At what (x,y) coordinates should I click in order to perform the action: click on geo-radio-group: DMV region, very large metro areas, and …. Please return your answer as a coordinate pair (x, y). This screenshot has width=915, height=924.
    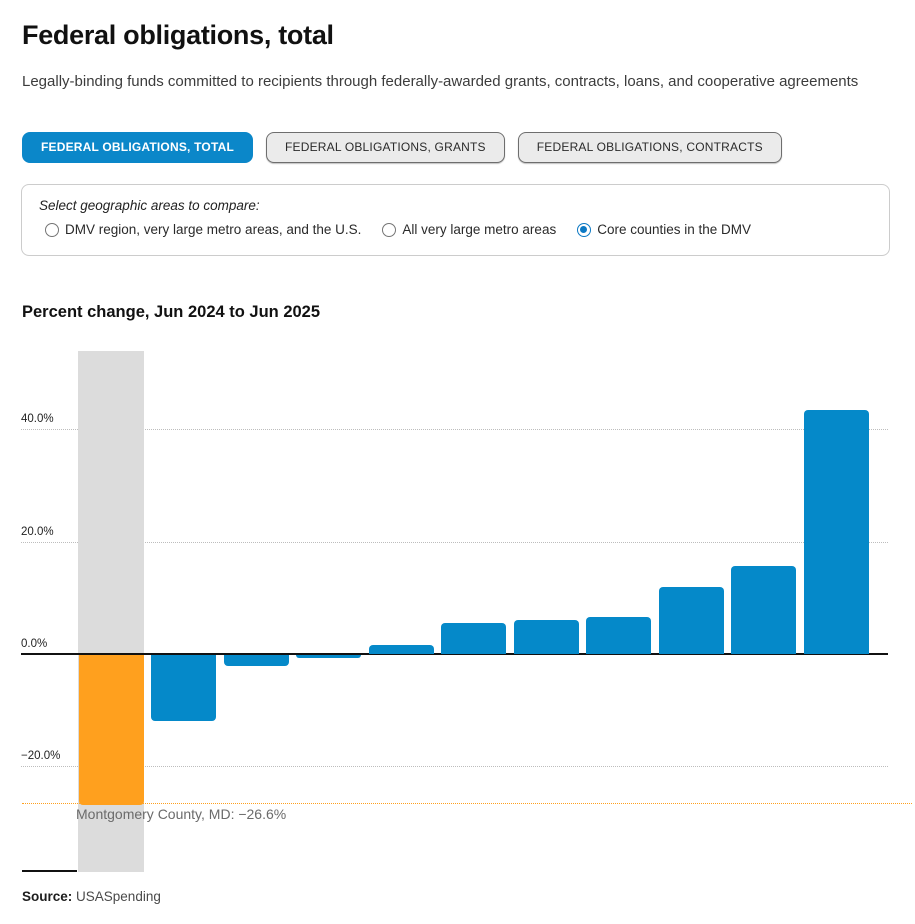
    Looking at the image, I should click on (398, 229).